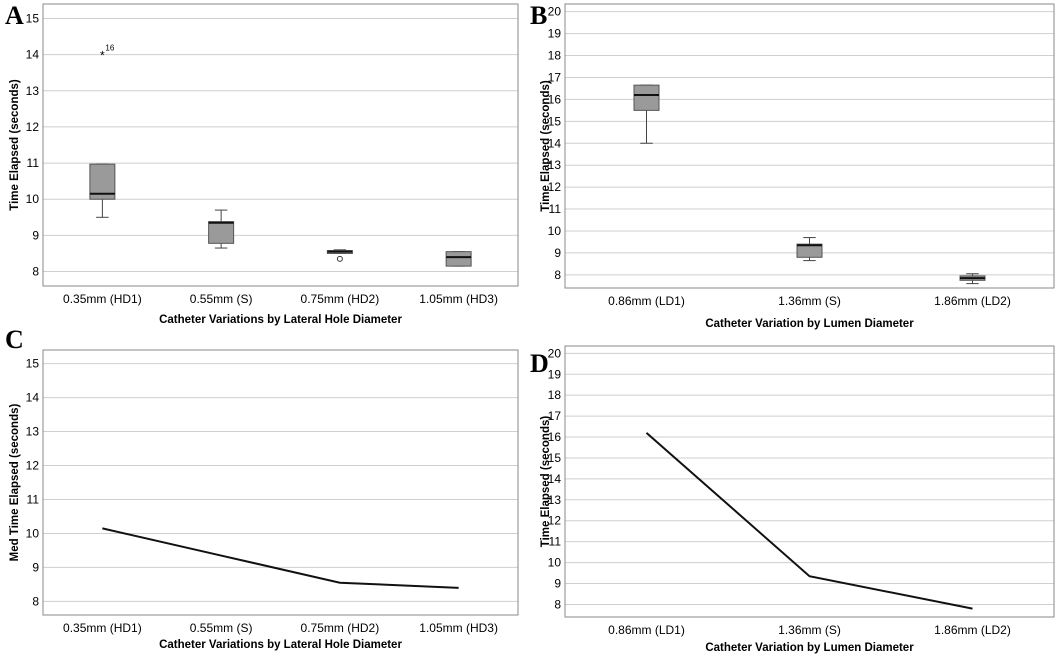 The image size is (1059, 656). Describe the element at coordinates (538, 15) in the screenshot. I see `panel-letter: B` at that location.